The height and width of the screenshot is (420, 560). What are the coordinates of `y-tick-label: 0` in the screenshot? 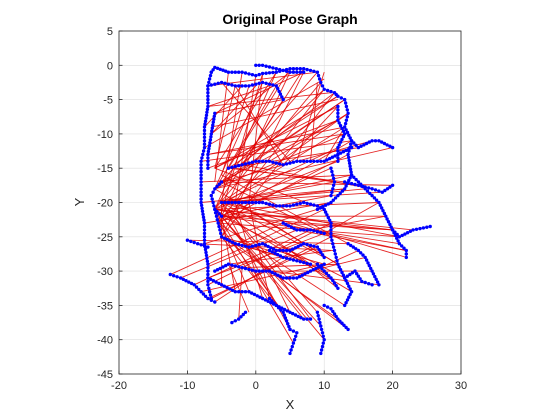 It's located at (110, 66).